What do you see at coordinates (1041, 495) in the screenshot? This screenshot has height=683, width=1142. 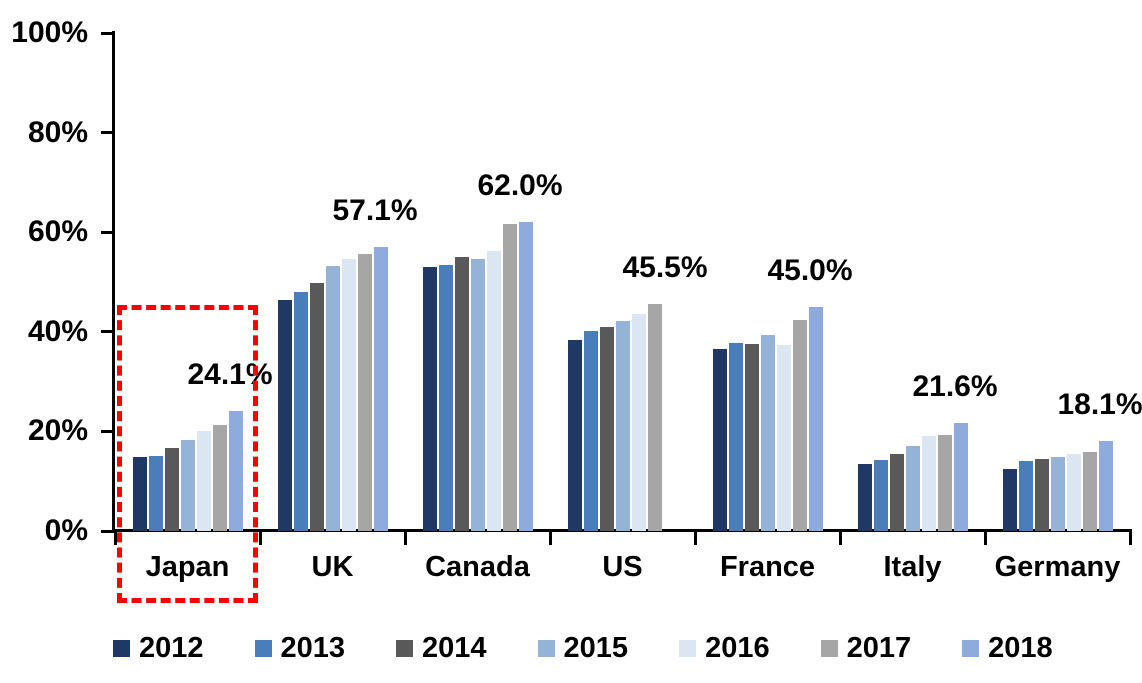 I see `bar-germany-2014` at bounding box center [1041, 495].